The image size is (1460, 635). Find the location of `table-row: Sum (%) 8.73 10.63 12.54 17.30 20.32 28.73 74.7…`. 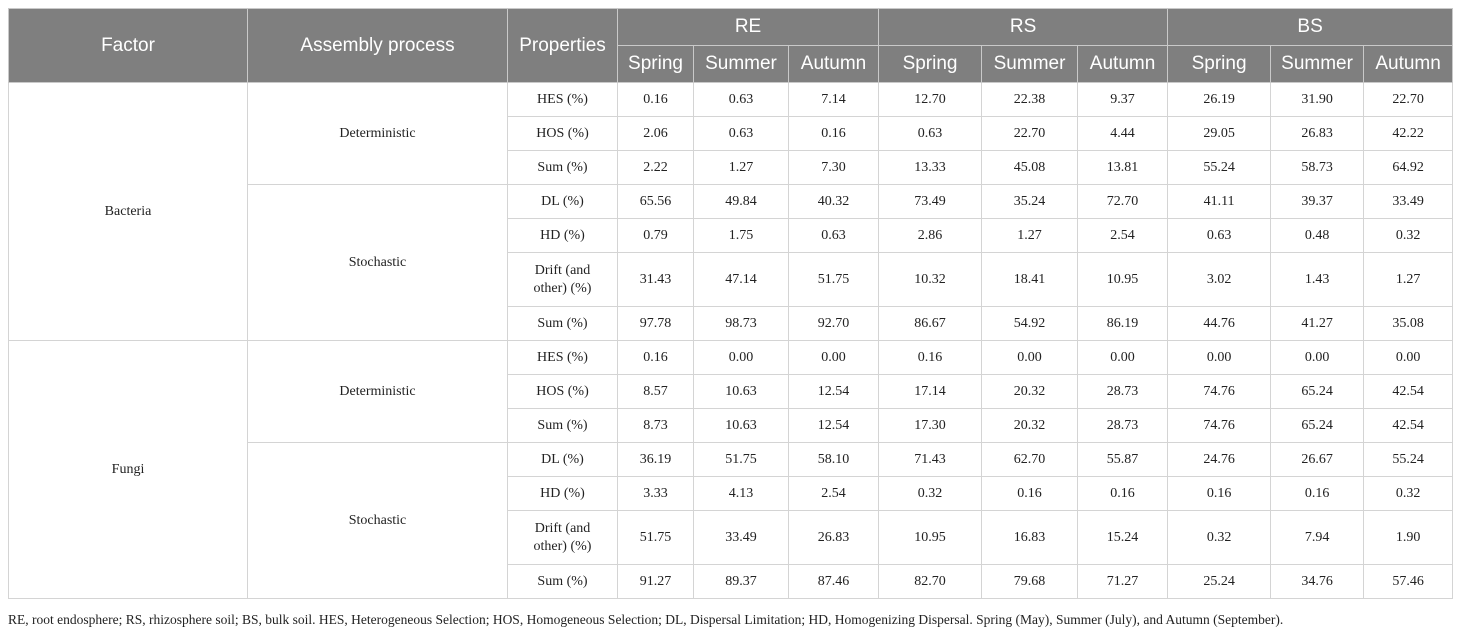

table-row: Sum (%) 8.73 10.63 12.54 17.30 20.32 28.73 74.7… is located at coordinates (731, 425).